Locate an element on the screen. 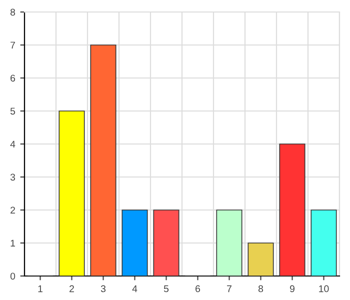 The width and height of the screenshot is (350, 300). x-tick-label: 4 is located at coordinates (135, 288).